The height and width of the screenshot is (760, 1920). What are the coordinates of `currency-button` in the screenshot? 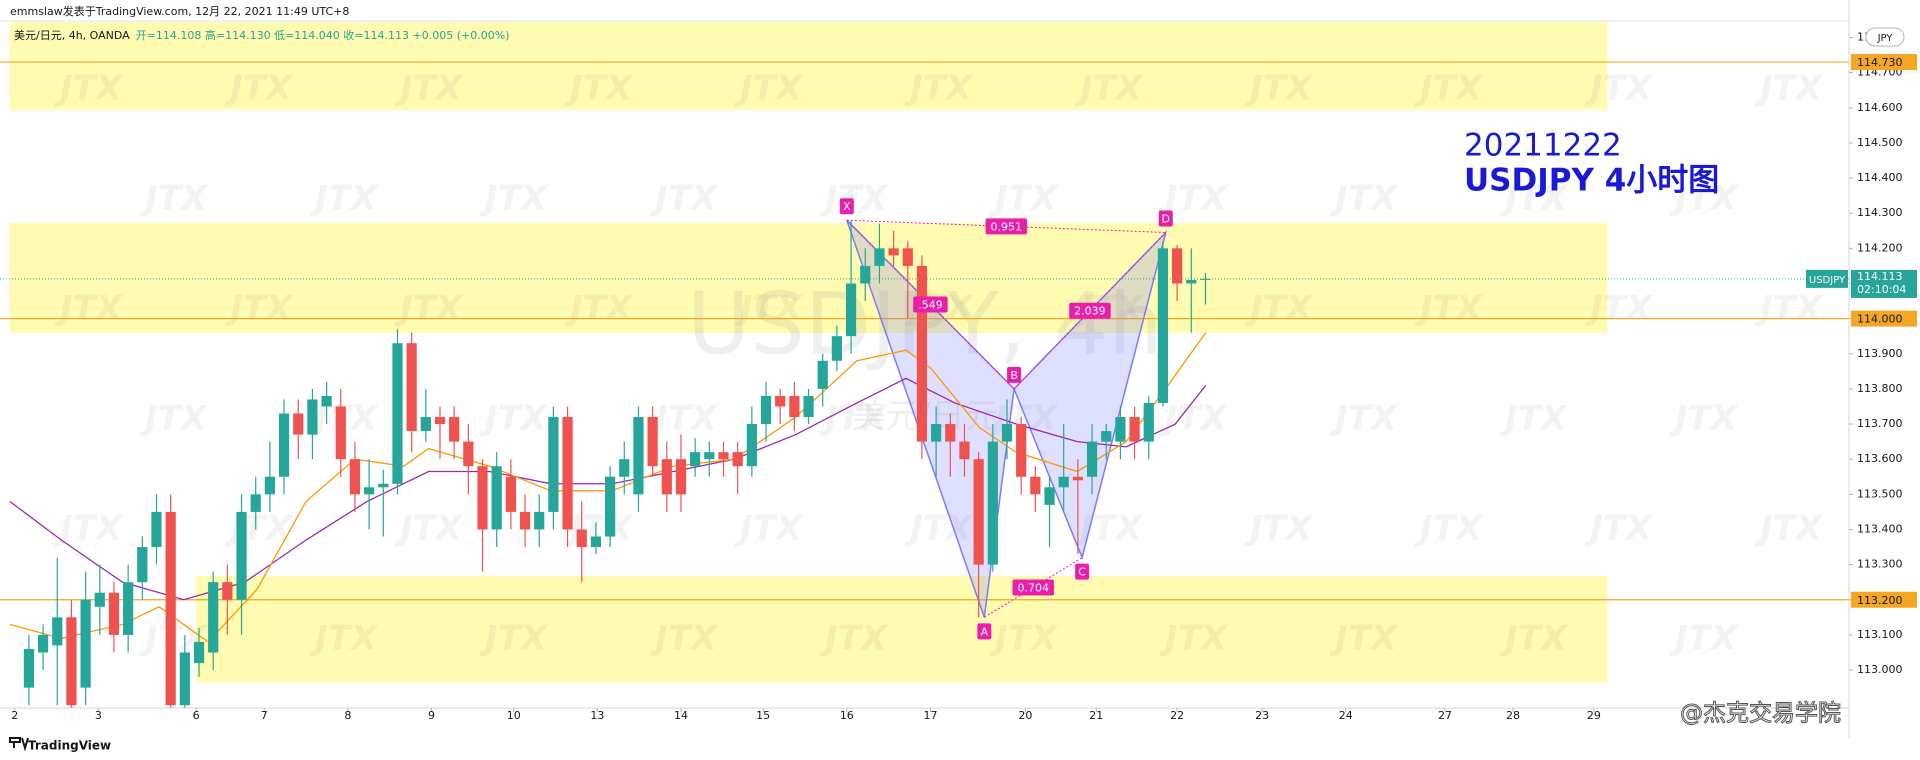 It's located at (1885, 37).